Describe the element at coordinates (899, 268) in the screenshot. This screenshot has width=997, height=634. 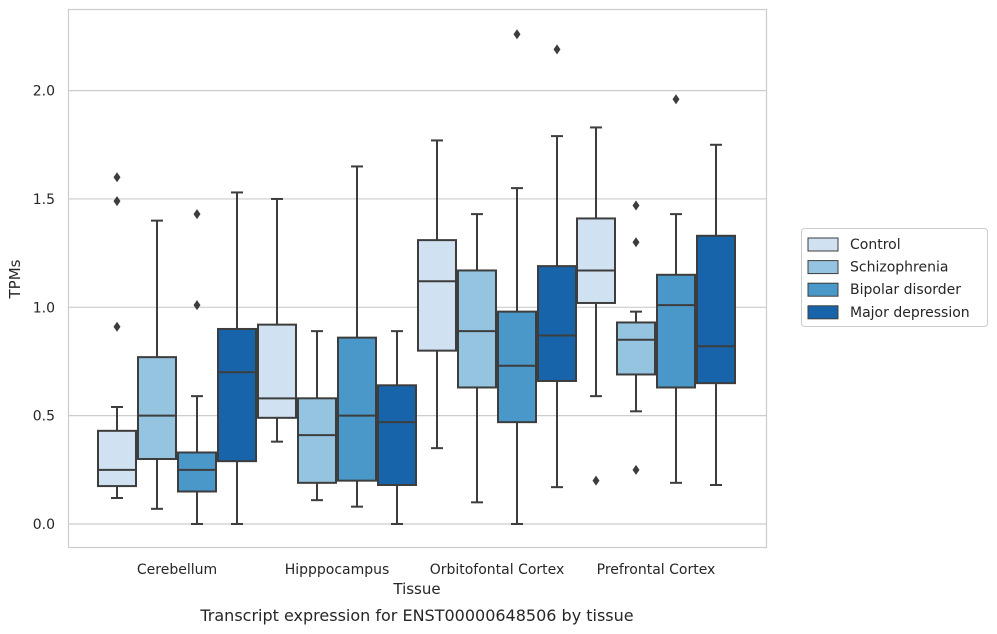
I see `legend-label: Schizophrenia` at that location.